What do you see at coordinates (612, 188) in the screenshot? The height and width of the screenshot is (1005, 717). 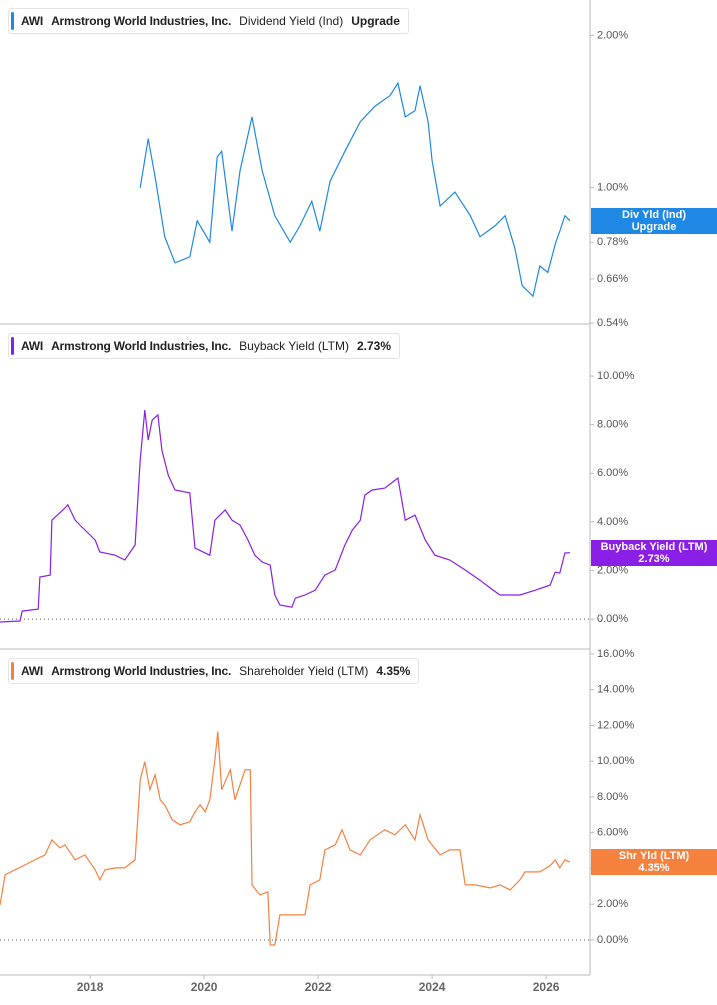 I see `y-tick-label: 1.00%` at bounding box center [612, 188].